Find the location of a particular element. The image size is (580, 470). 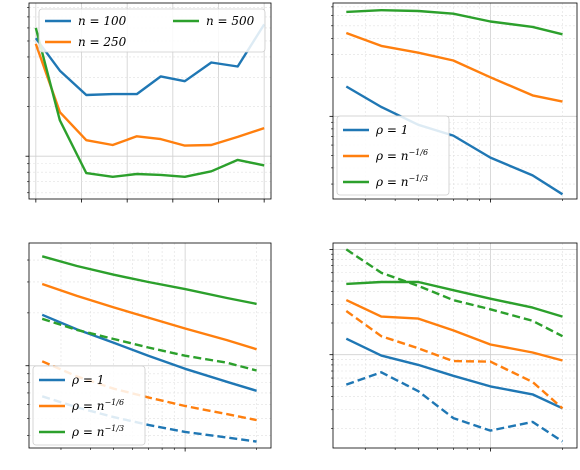

legend: n = 100 n = 250 n = 500 is located at coordinates (152, 30).